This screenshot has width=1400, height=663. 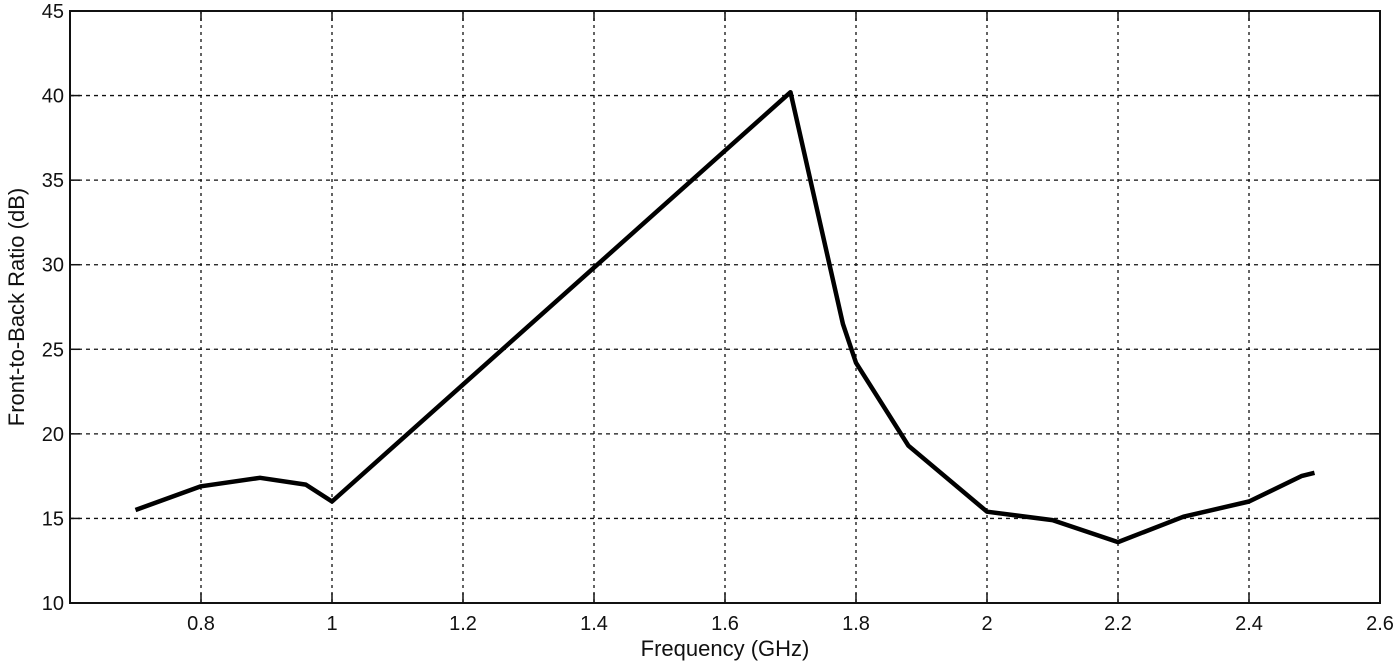 I want to click on x-tick-label: 1.2, so click(x=463, y=624).